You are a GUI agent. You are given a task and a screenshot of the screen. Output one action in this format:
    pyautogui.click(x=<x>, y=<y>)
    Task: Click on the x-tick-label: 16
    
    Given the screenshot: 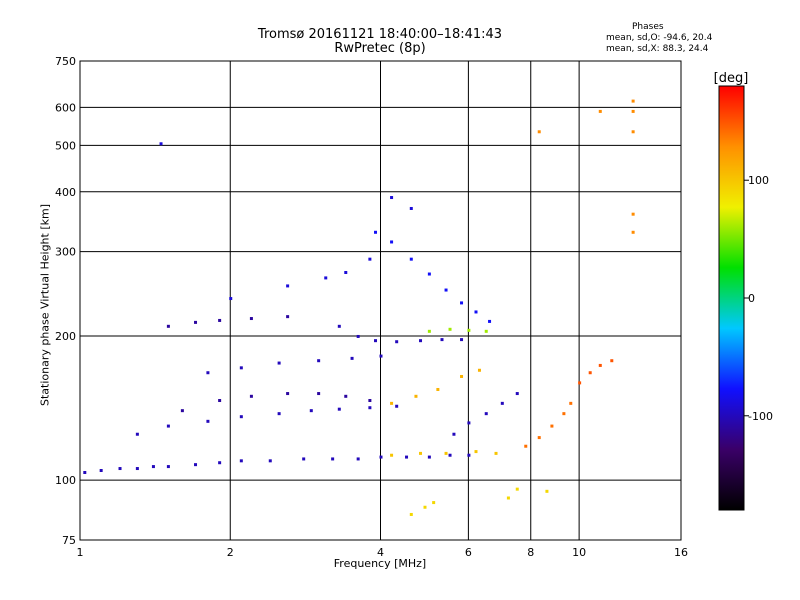 What is the action you would take?
    pyautogui.click(x=681, y=552)
    